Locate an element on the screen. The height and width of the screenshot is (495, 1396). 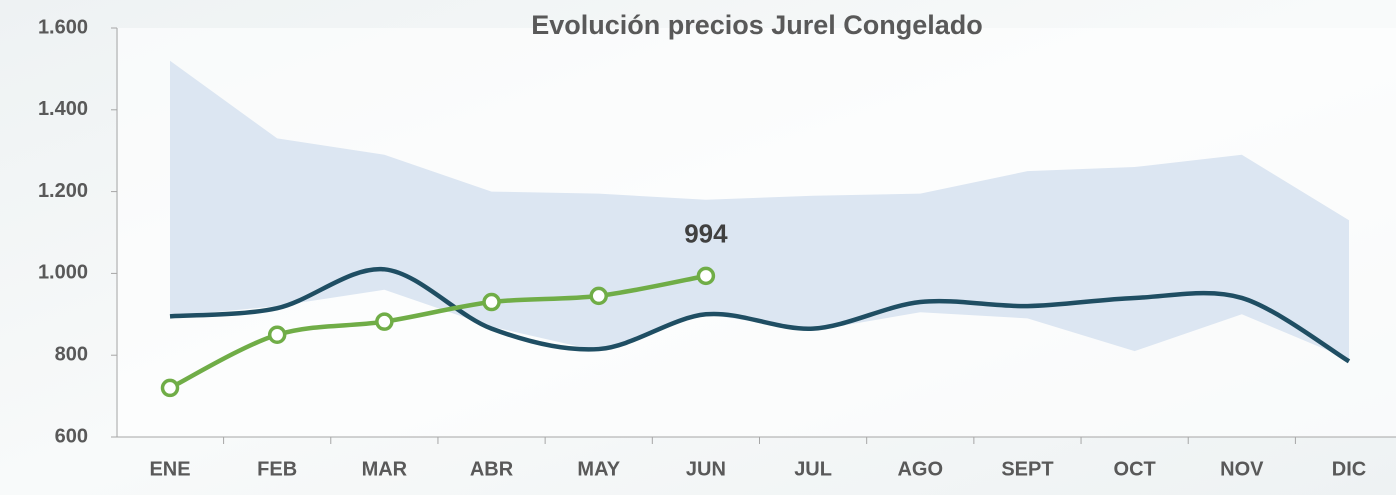
y-tick-label: 800 is located at coordinates (71, 354).